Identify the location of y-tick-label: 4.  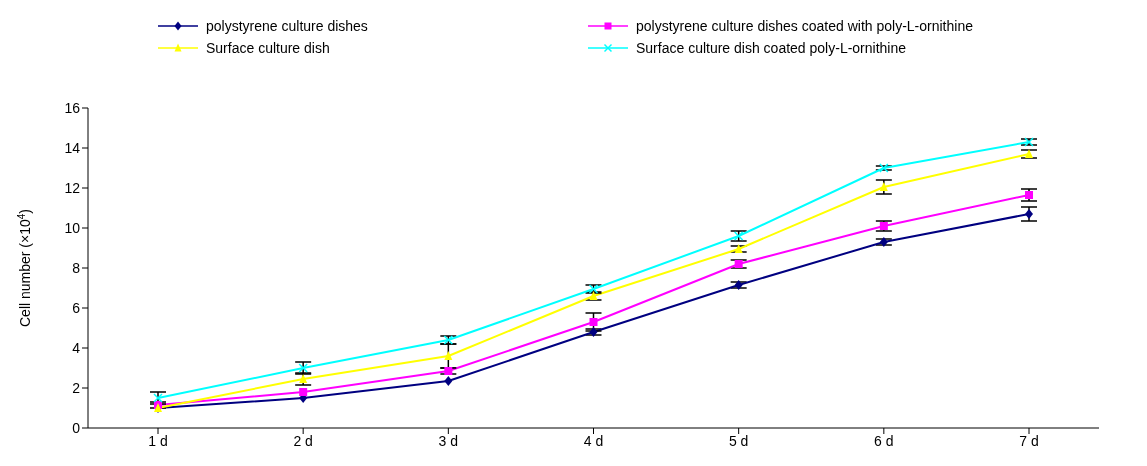
(76, 347).